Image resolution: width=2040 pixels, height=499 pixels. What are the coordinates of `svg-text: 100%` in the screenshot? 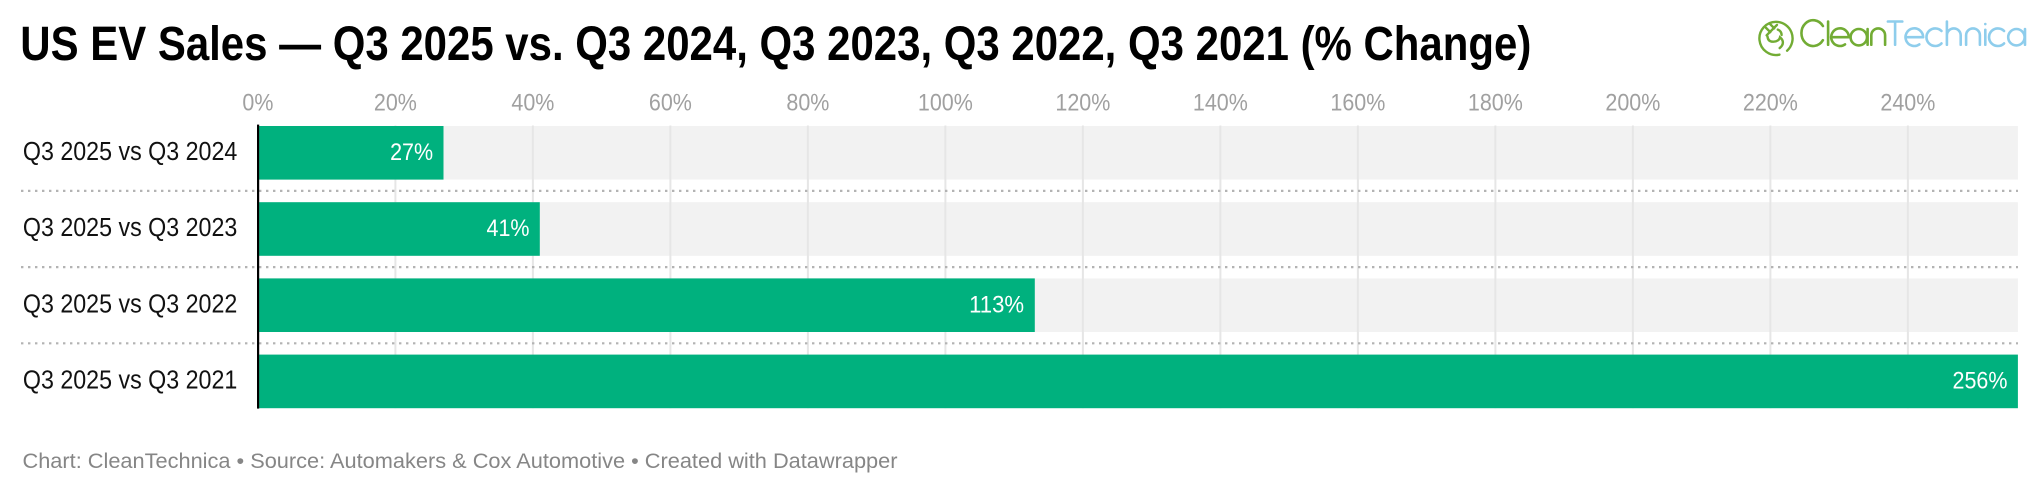 It's located at (945, 102).